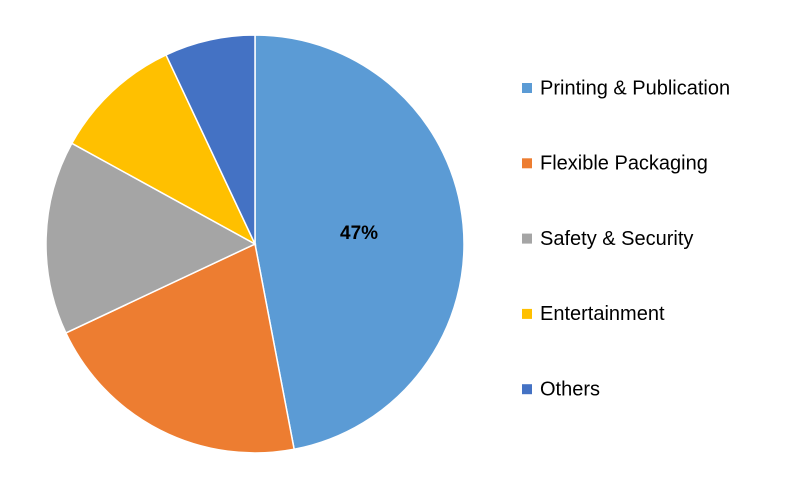 The image size is (800, 480). I want to click on legend-label: Safety & Security, so click(616, 239).